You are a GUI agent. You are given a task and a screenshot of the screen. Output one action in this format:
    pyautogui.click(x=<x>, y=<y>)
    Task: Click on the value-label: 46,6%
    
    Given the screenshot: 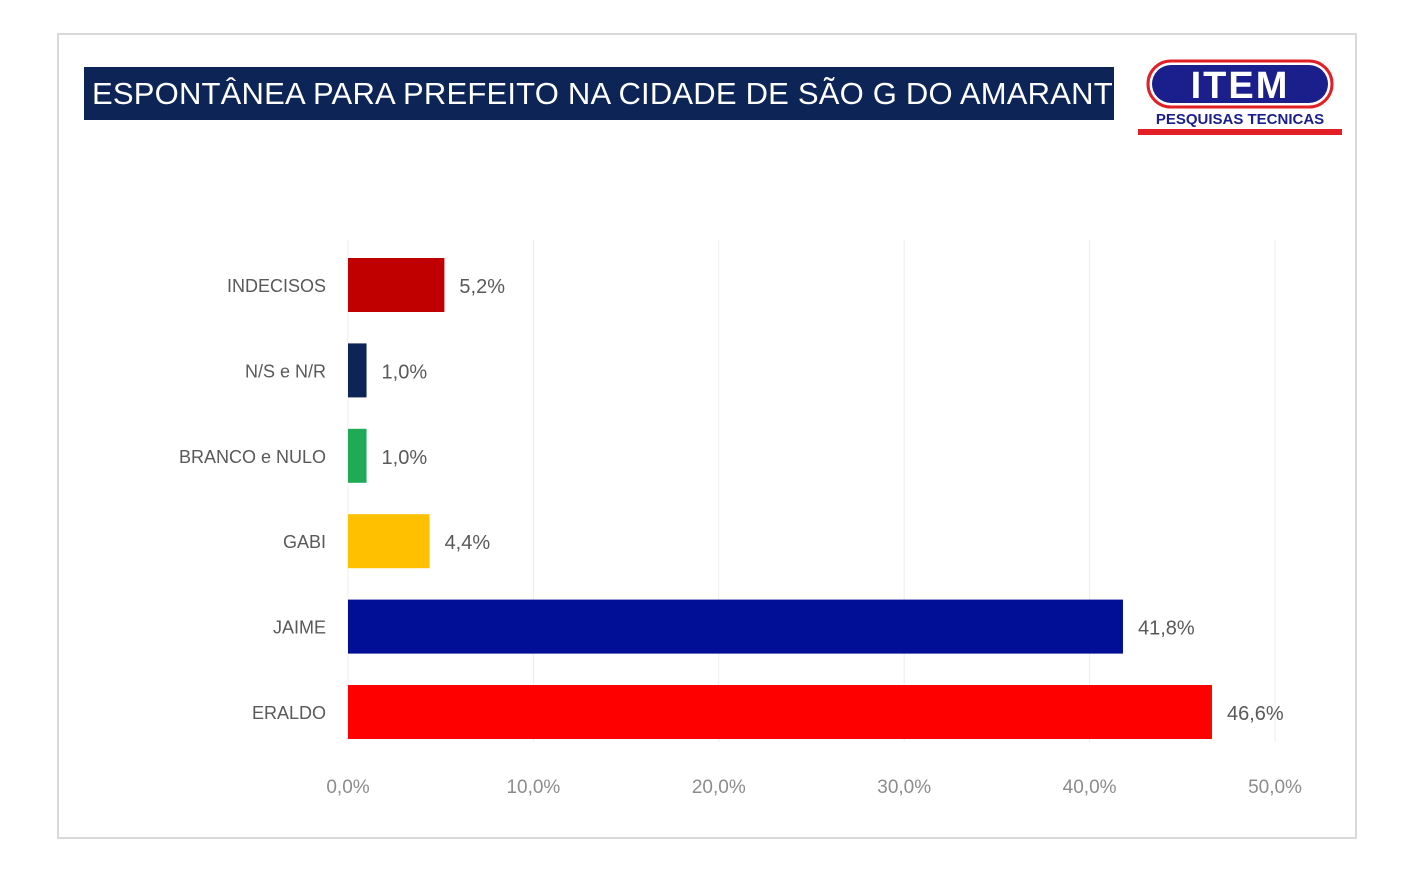 What is the action you would take?
    pyautogui.click(x=1255, y=714)
    